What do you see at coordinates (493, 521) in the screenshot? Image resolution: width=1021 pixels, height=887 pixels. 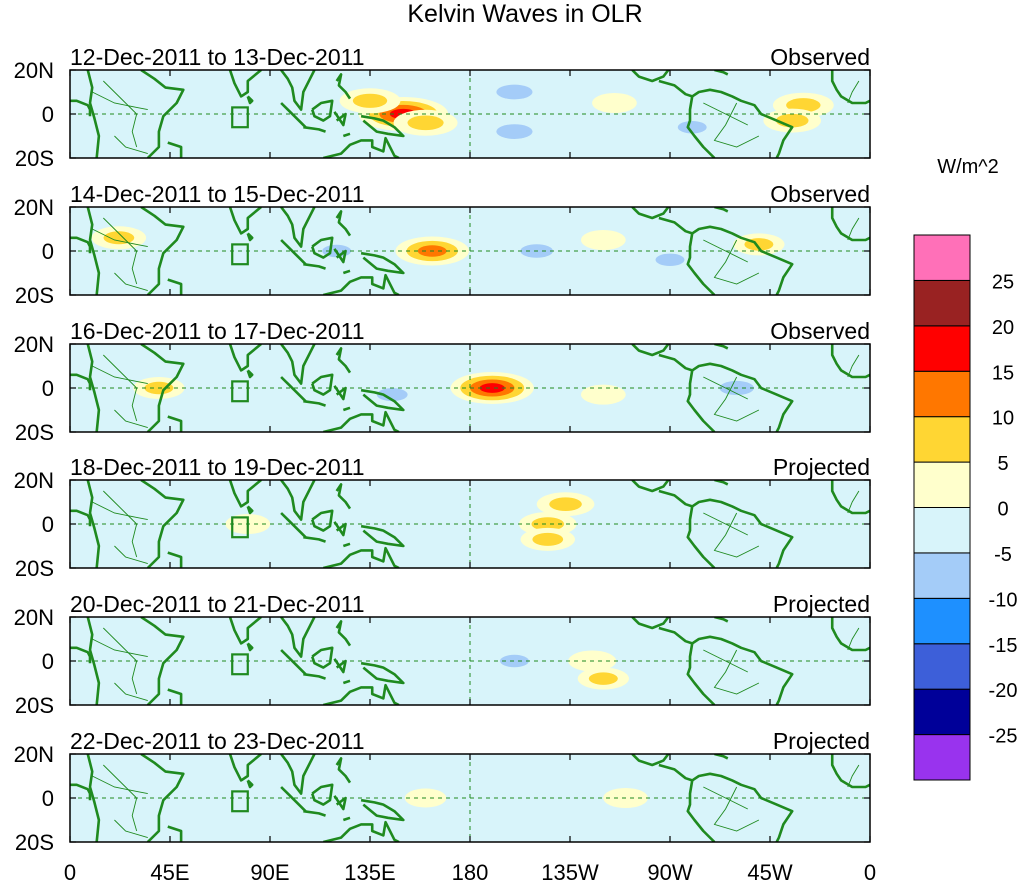 I see `anomaly-field` at bounding box center [493, 521].